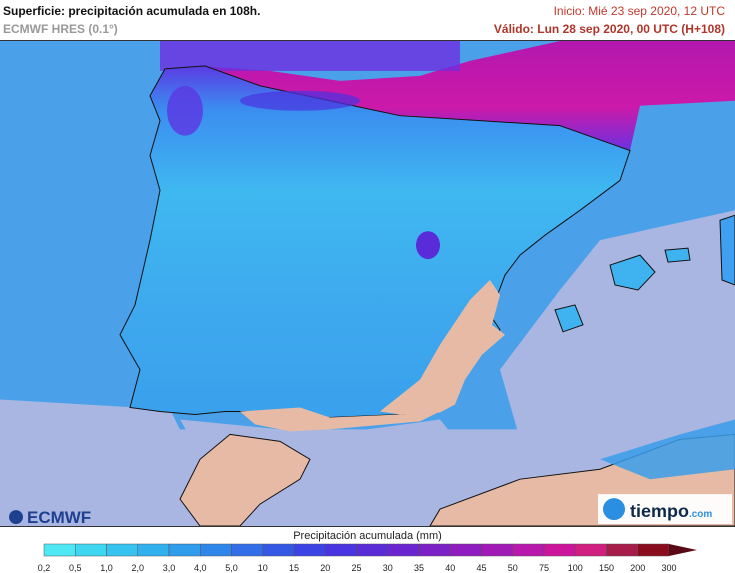 Image resolution: width=735 pixels, height=573 pixels. Describe the element at coordinates (450, 568) in the screenshot. I see `colorbar-tick-label: 40` at that location.